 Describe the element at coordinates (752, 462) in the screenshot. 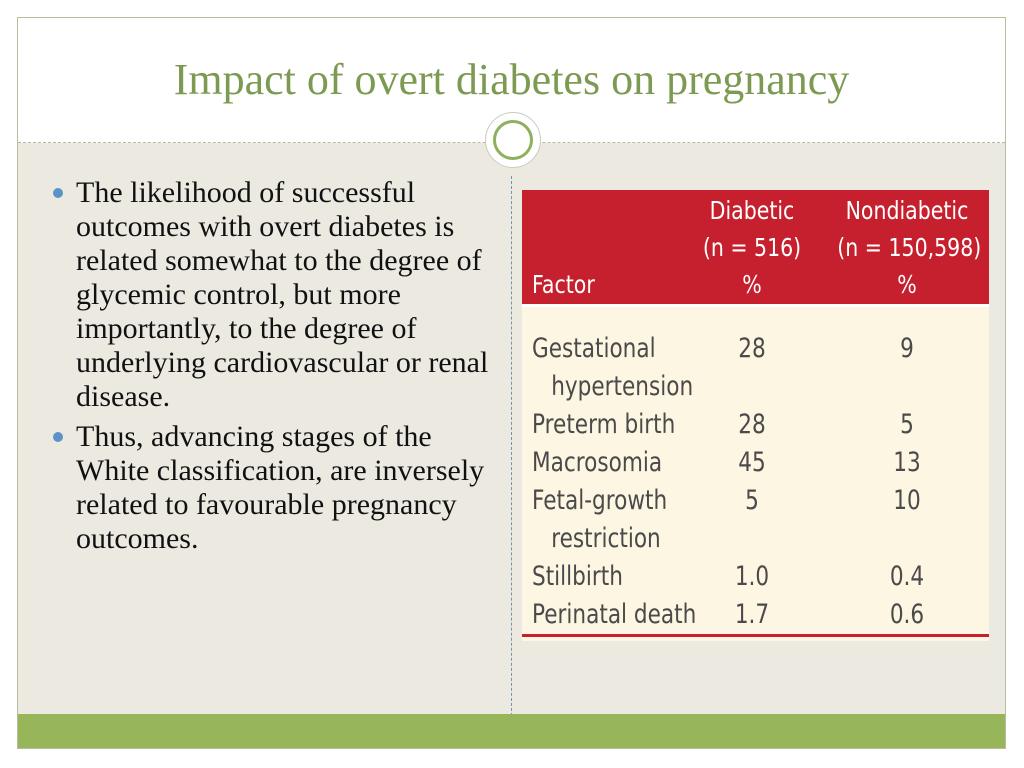

I see `cell-diabetic: 45` at that location.